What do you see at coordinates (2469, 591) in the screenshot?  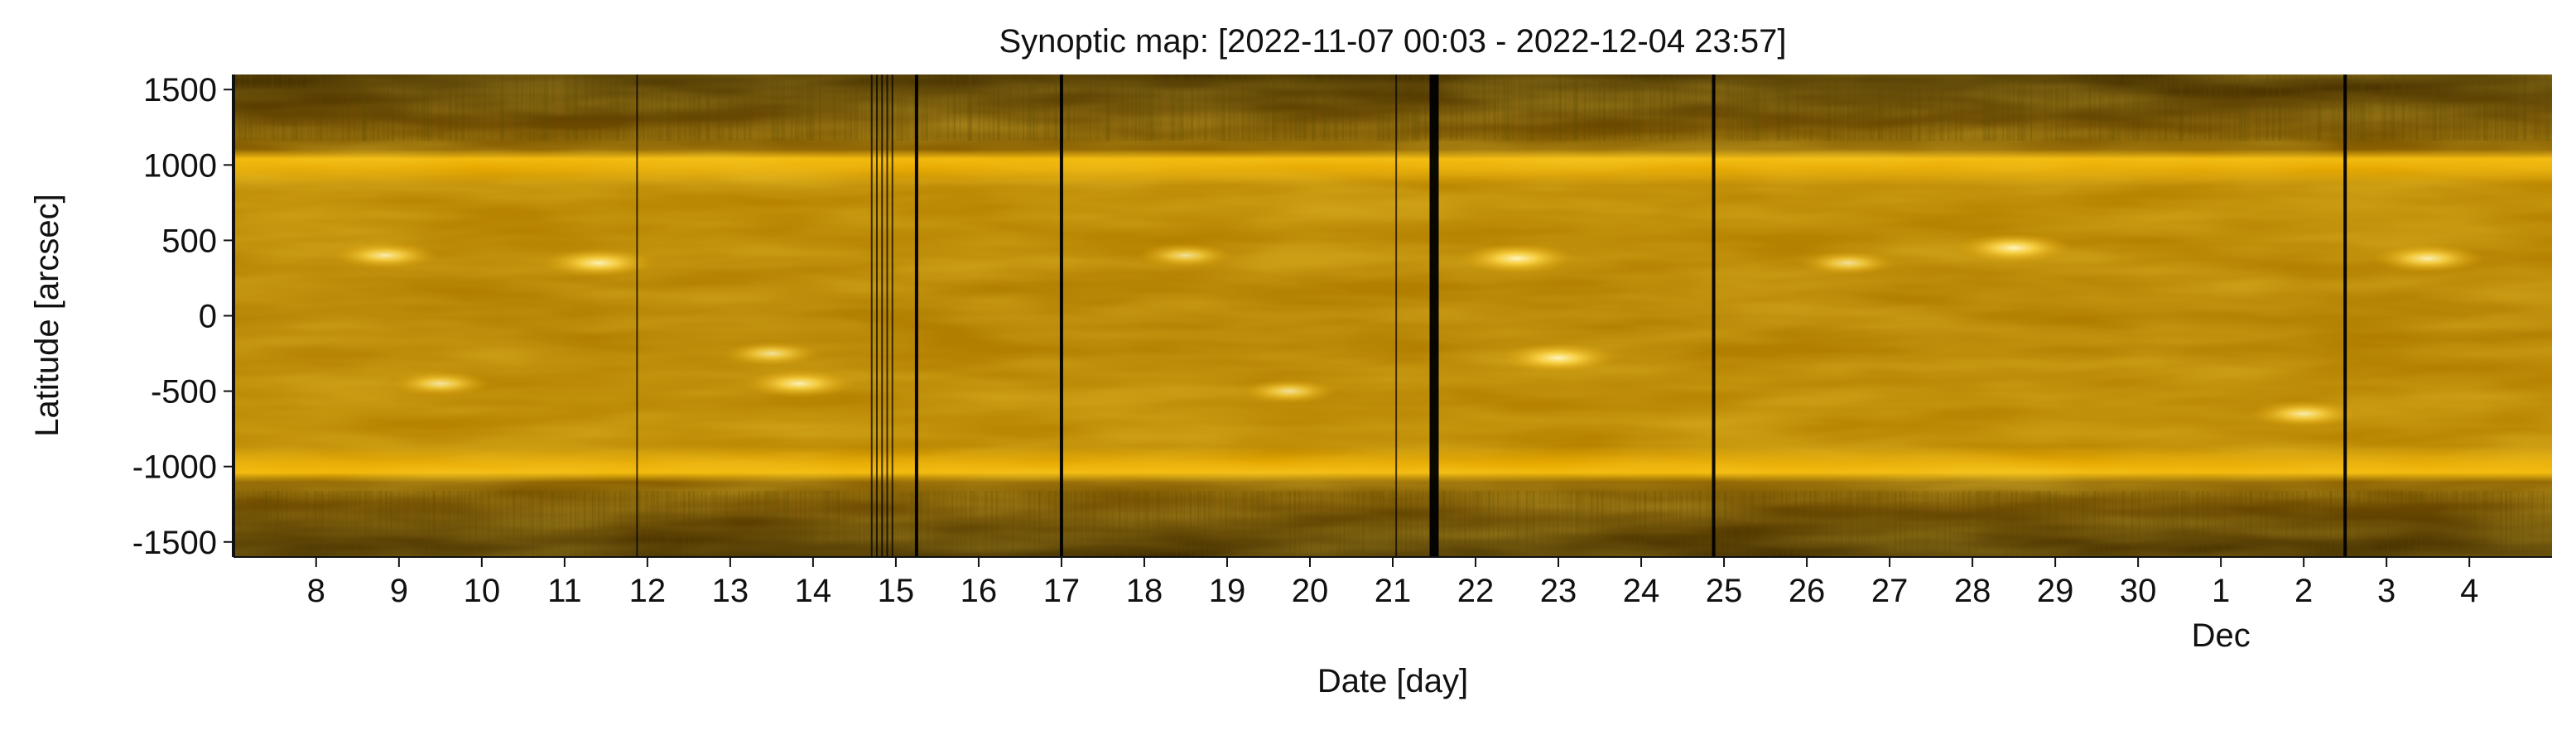 I see `x-tick-label-26: 4` at bounding box center [2469, 591].